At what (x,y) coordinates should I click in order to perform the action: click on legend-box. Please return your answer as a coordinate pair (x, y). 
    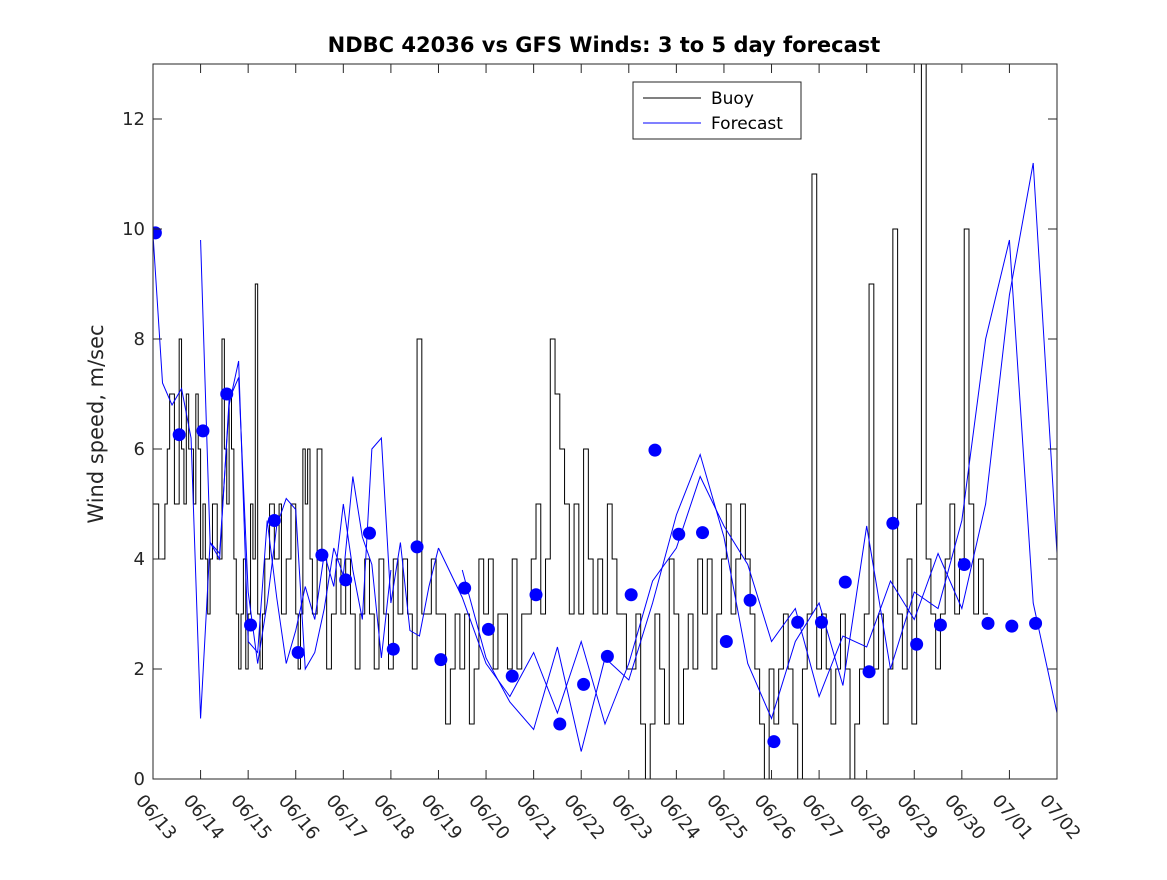
    Looking at the image, I should click on (717, 110).